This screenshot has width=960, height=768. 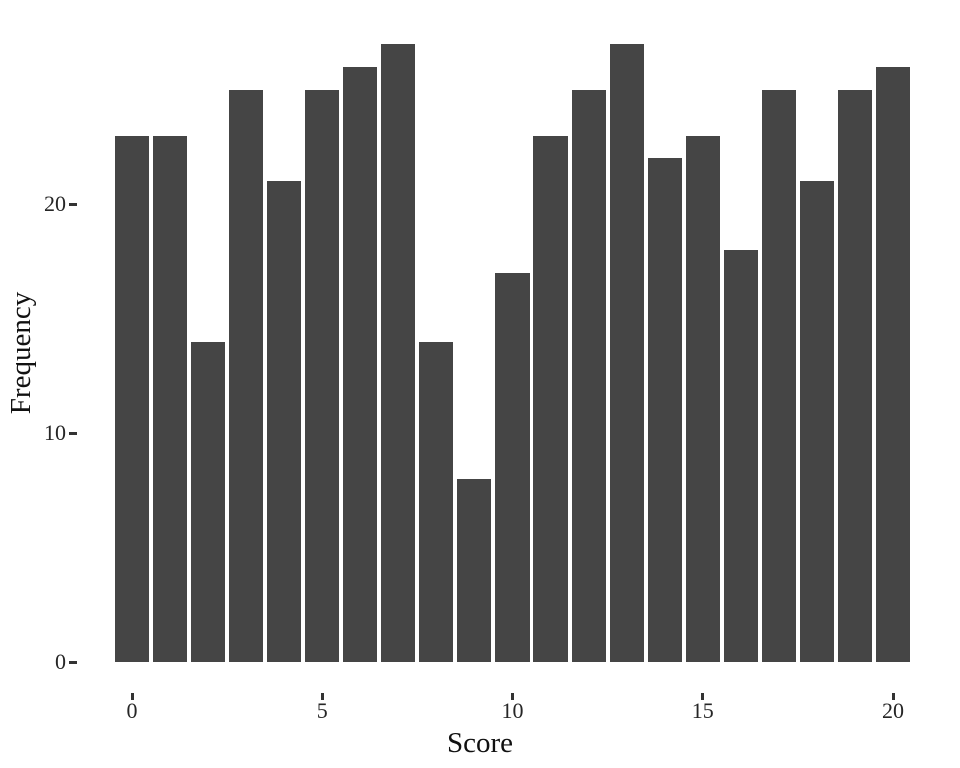 I want to click on y-tick-label-20: 20, so click(x=55, y=204).